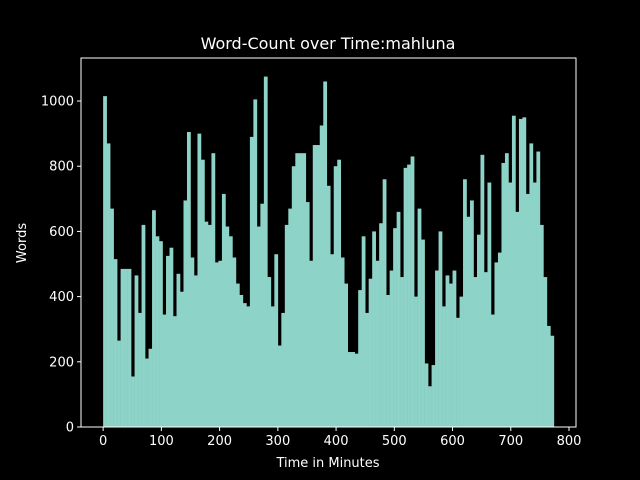  I want to click on y-tick-label: 400, so click(61, 297).